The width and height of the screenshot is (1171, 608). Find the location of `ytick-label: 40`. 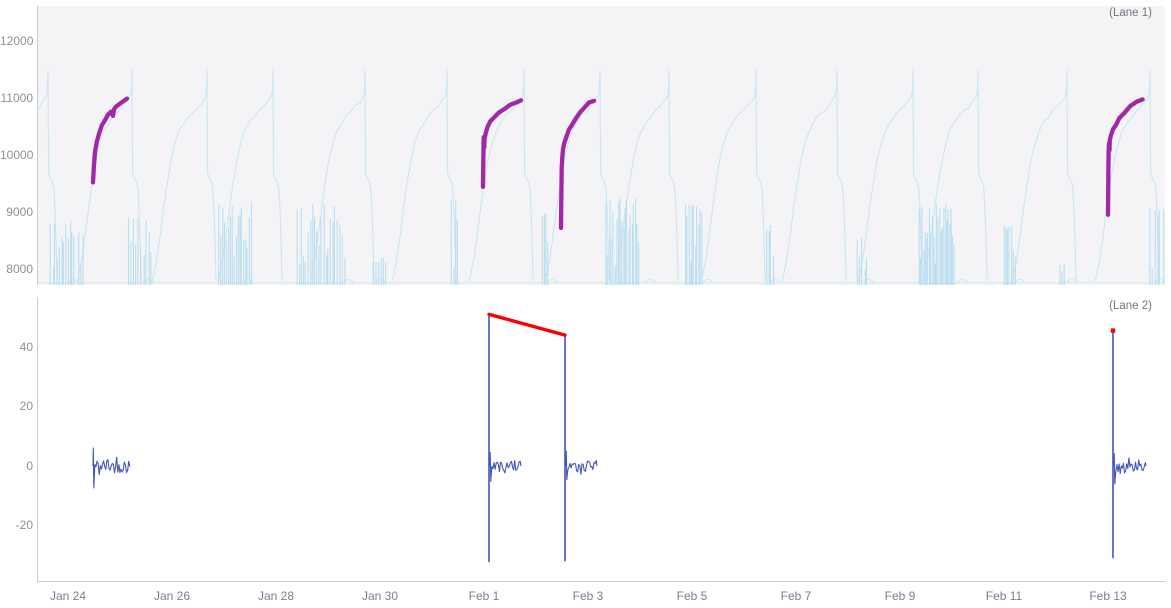

ytick-label: 40 is located at coordinates (26, 346).